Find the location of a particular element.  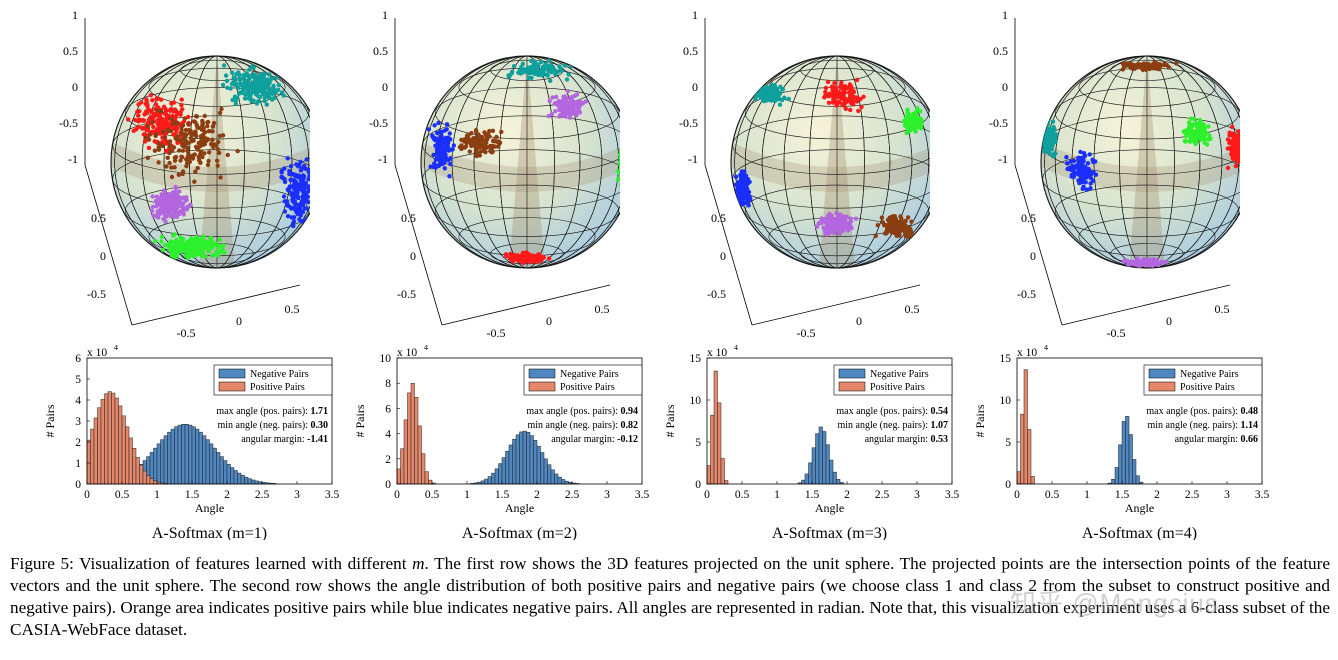

stat-value: 1.71 is located at coordinates (320, 411).